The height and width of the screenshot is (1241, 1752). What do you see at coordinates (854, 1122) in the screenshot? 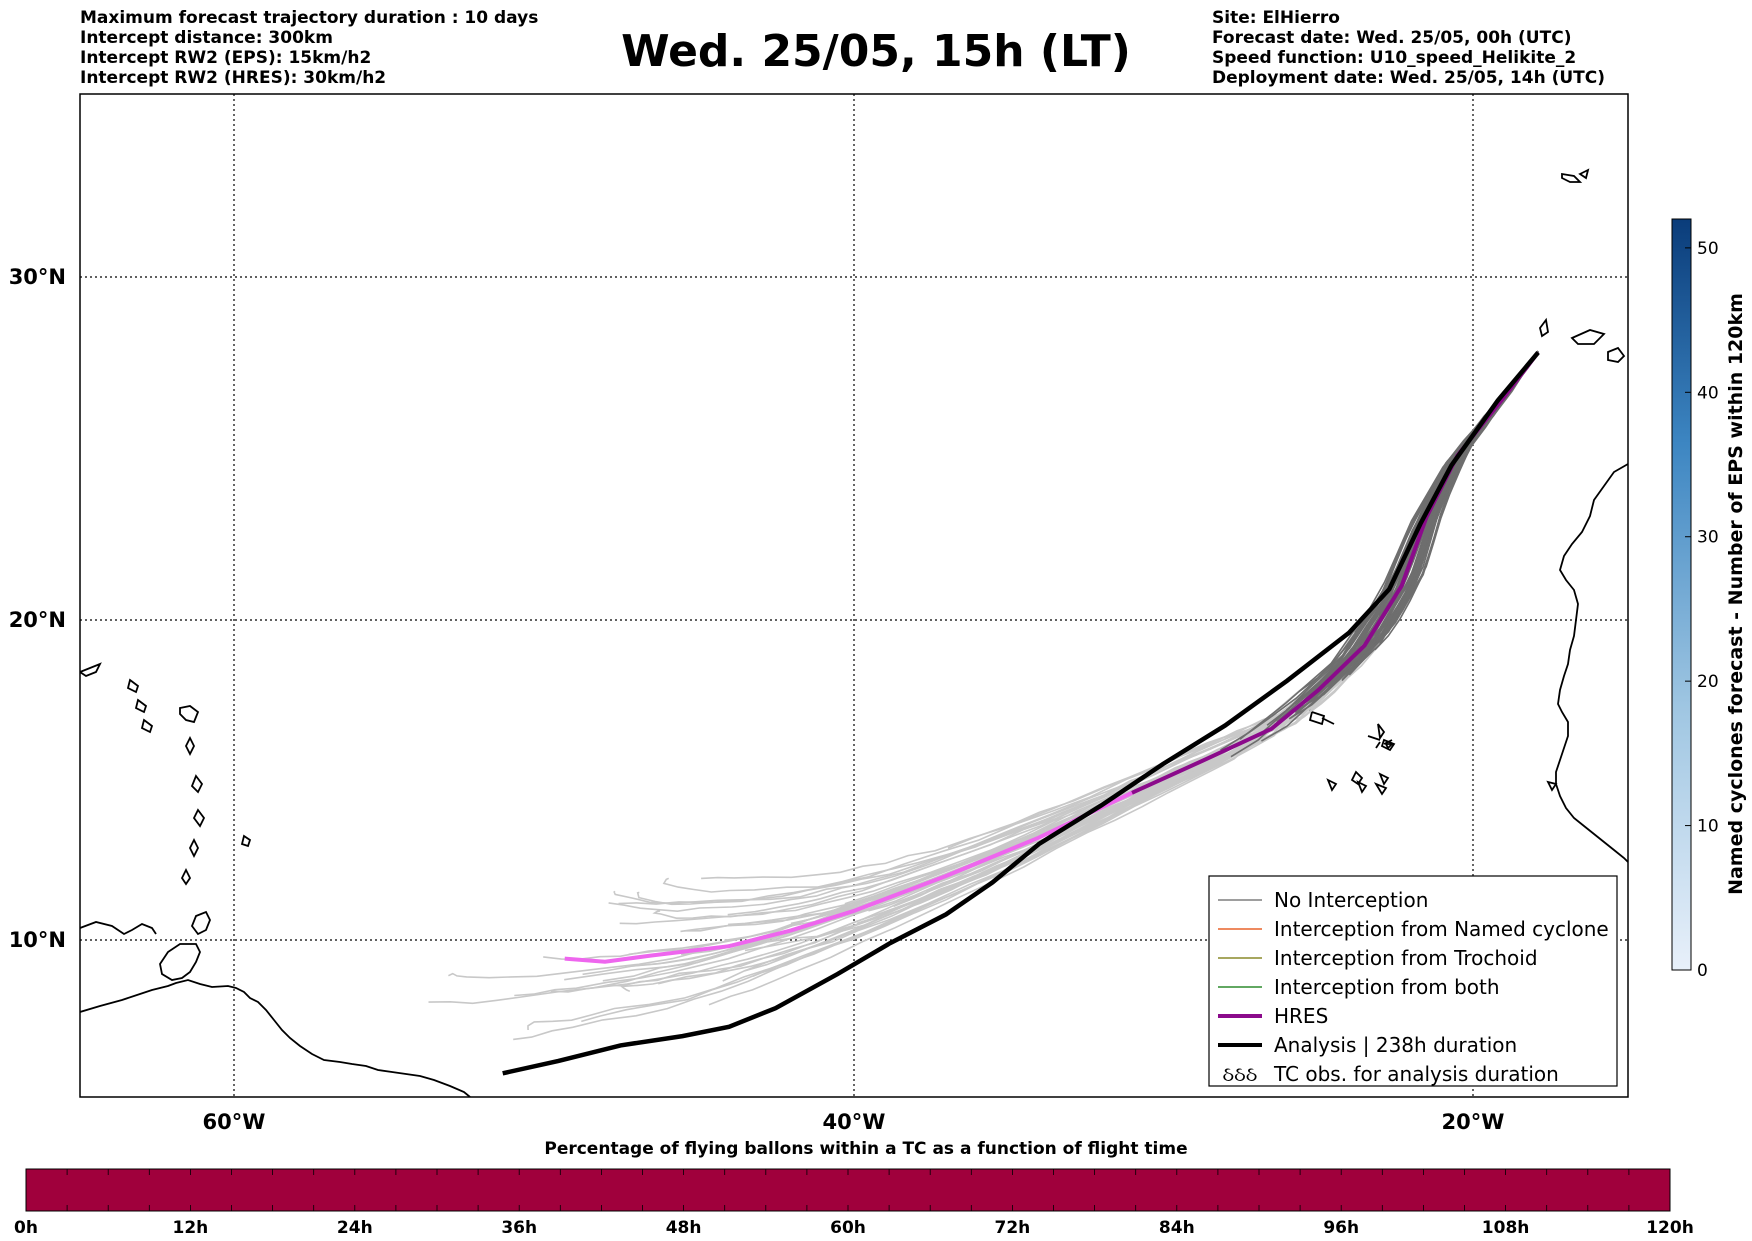
I see `lon-label-40w: 40°W` at bounding box center [854, 1122].